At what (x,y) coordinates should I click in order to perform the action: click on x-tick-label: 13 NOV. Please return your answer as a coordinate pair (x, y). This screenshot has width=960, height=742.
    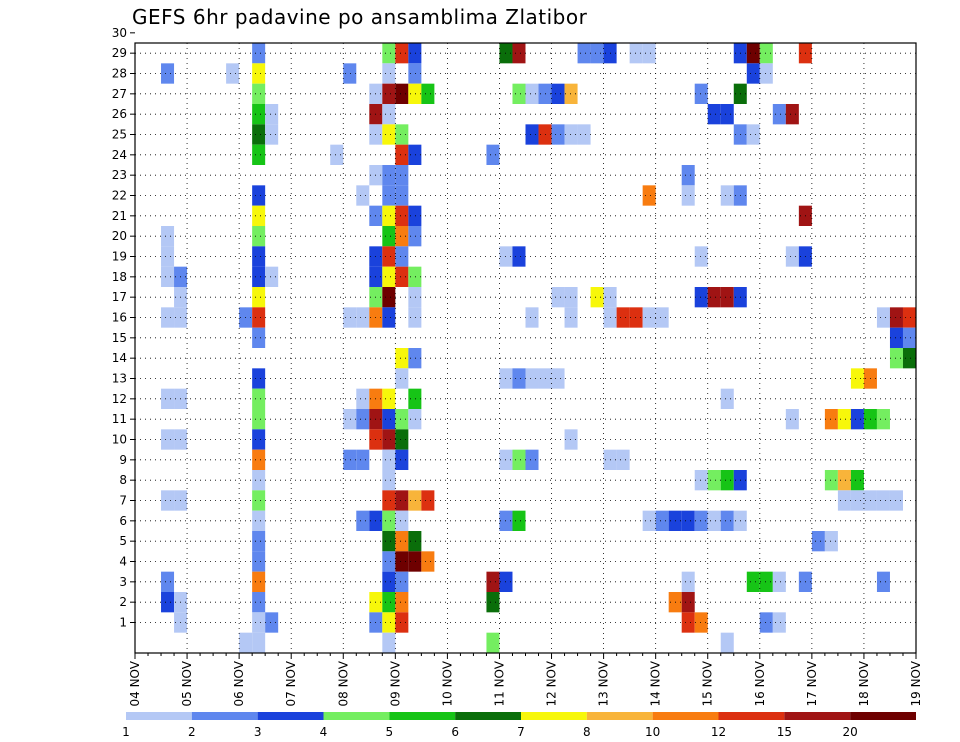
    Looking at the image, I should click on (604, 683).